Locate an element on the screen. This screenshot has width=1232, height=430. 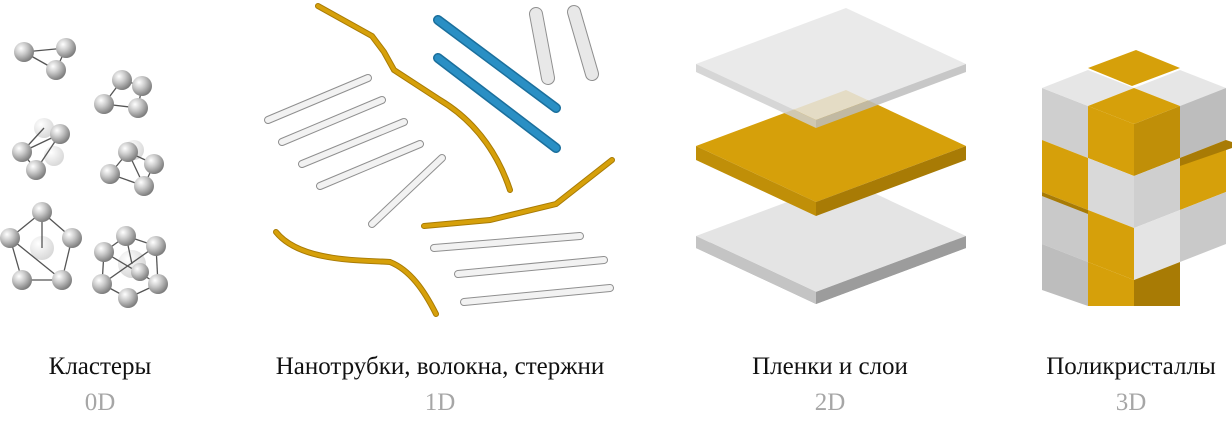
polycrystal-3d-group is located at coordinates (1137, 178).